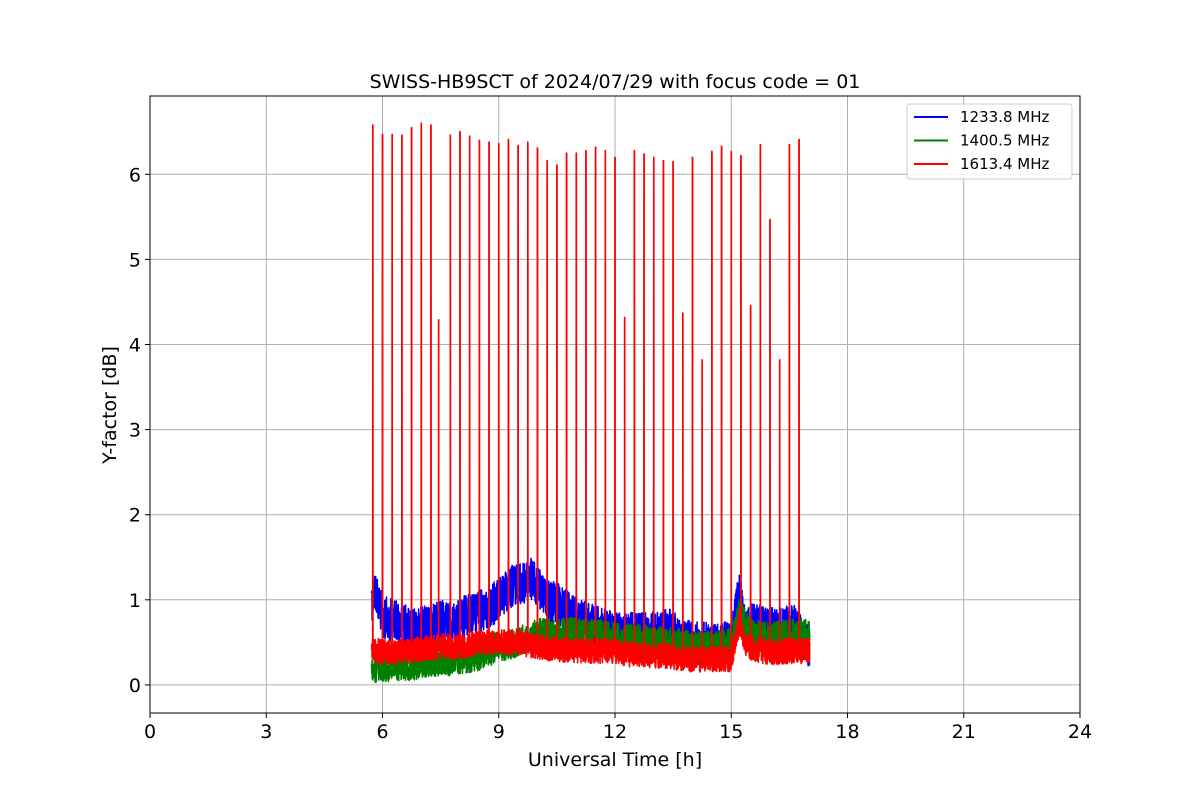  I want to click on series-line, so click(590, 641).